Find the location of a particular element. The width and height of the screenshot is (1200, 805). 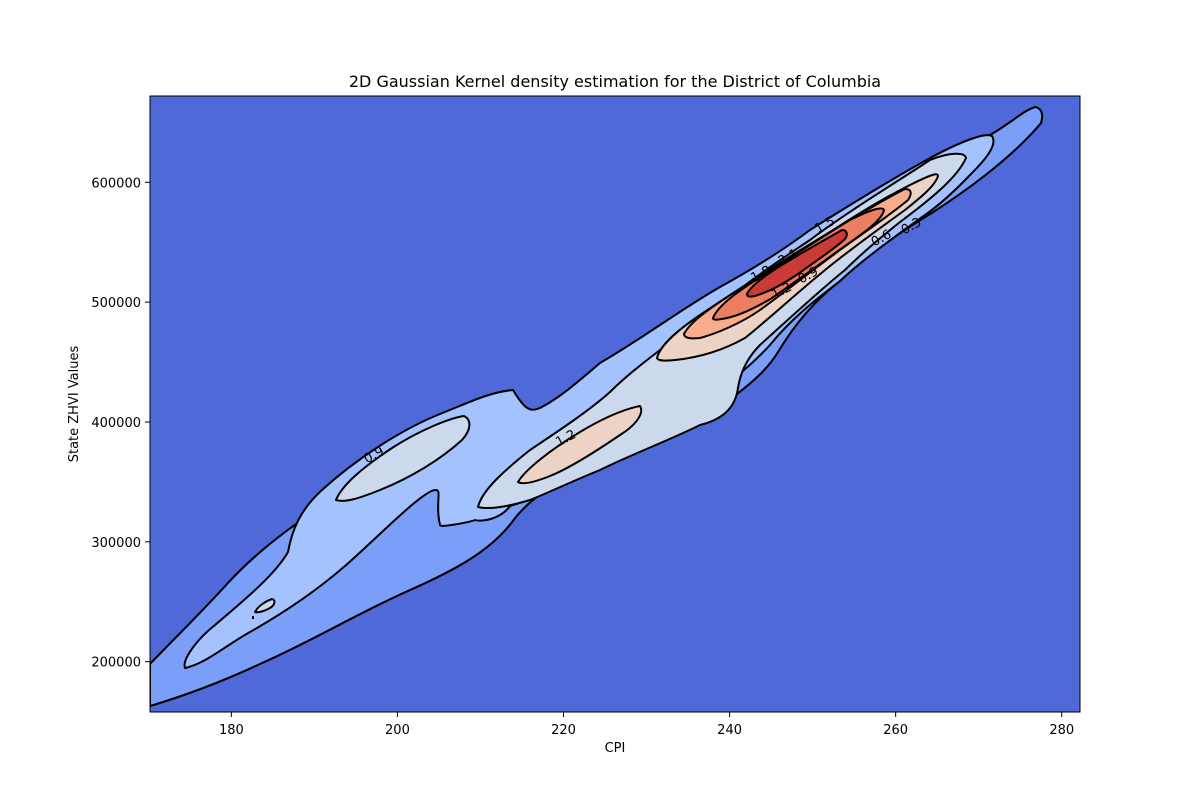

x-axis-label: CPI is located at coordinates (615, 748).